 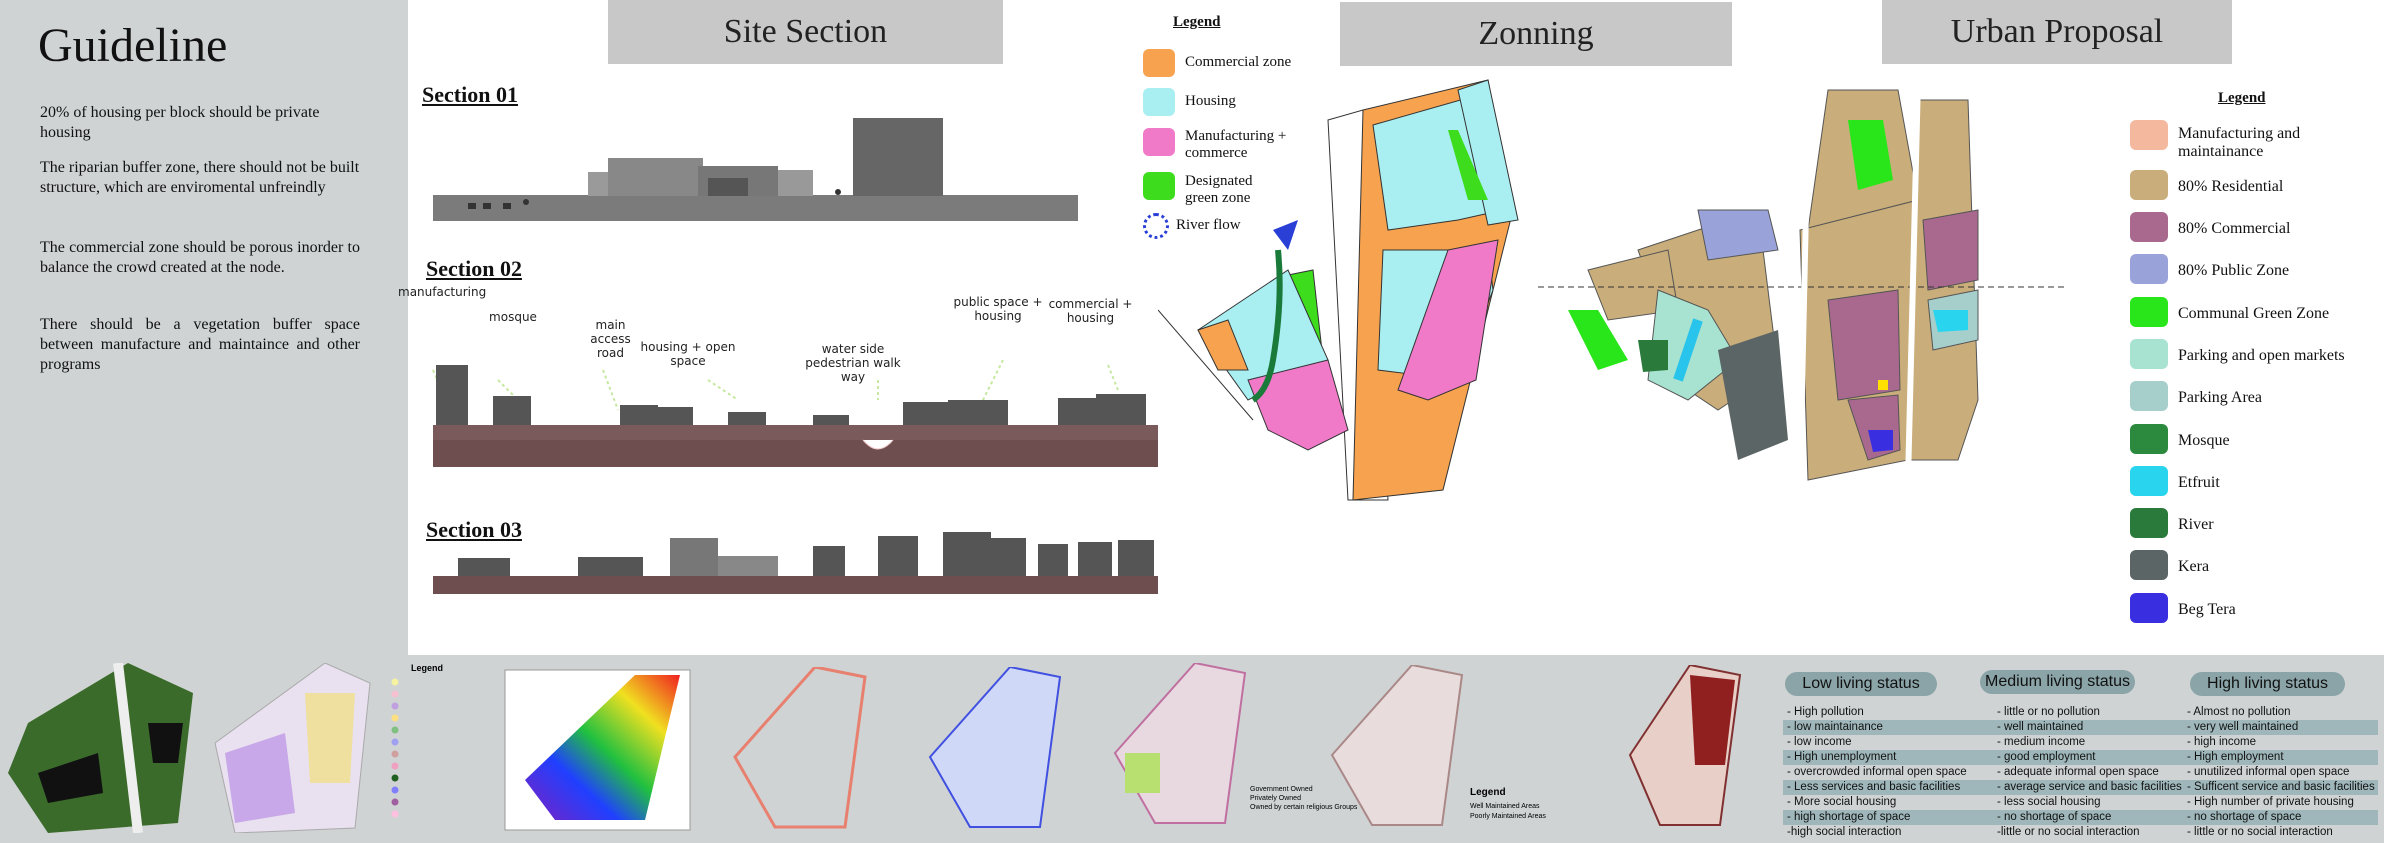 I want to click on high-row: - no shortage of space, so click(x=2280, y=817).